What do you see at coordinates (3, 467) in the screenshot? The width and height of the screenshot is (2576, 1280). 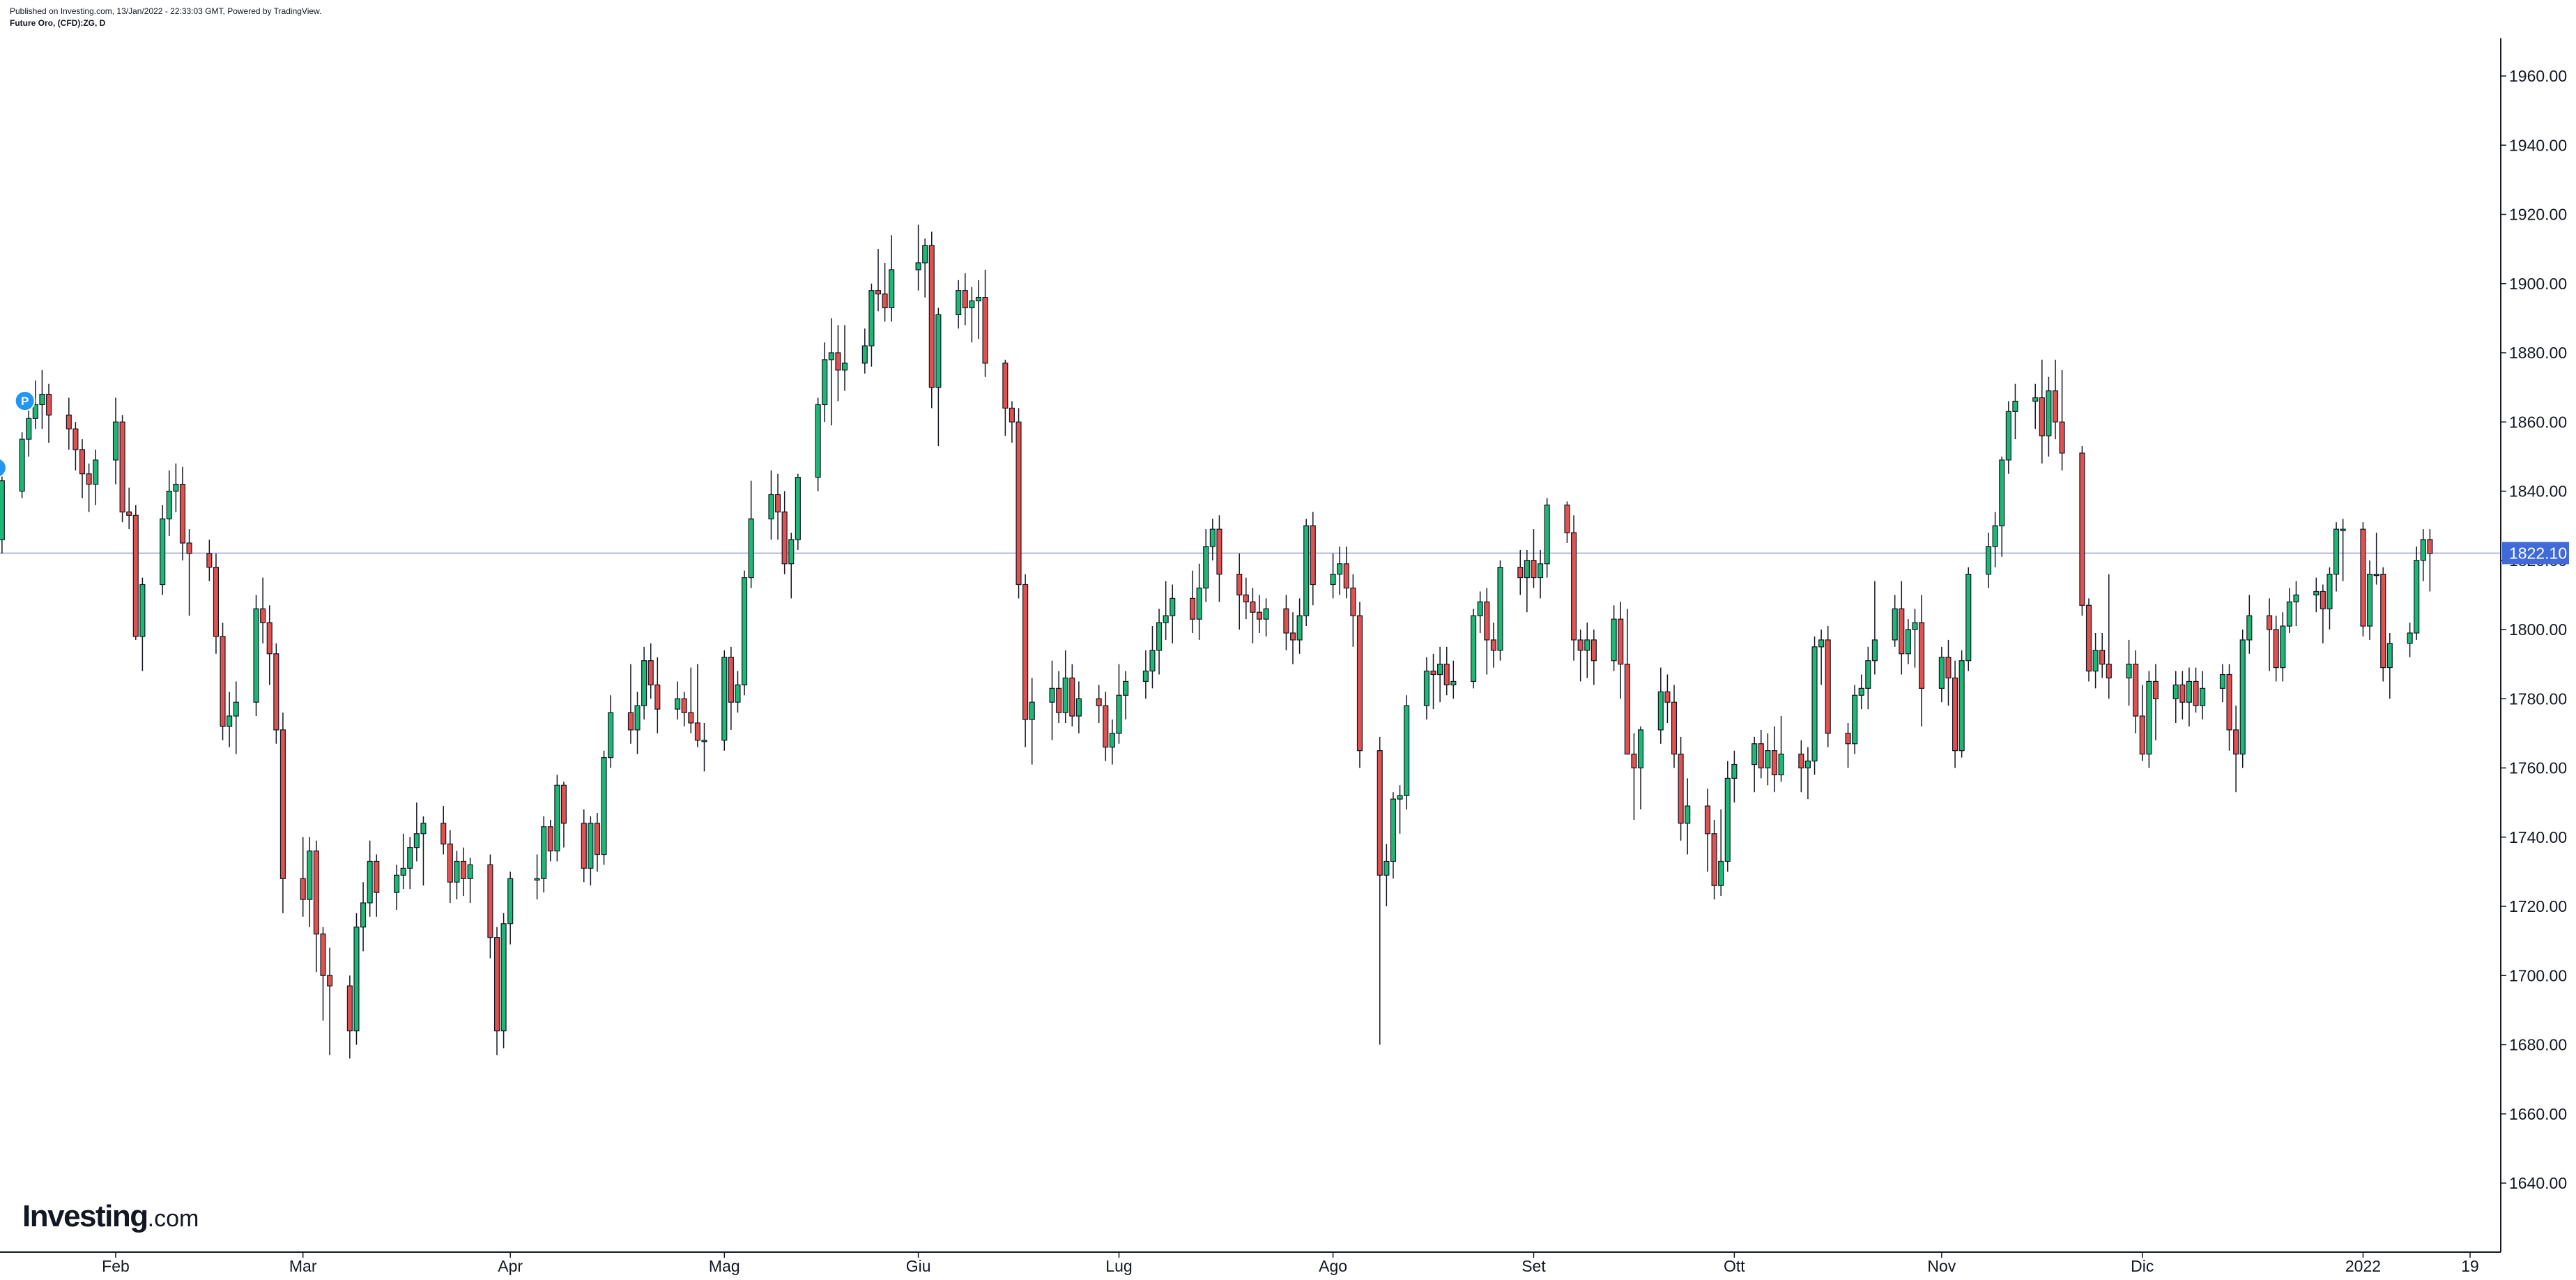 I see `p-marker: P` at bounding box center [3, 467].